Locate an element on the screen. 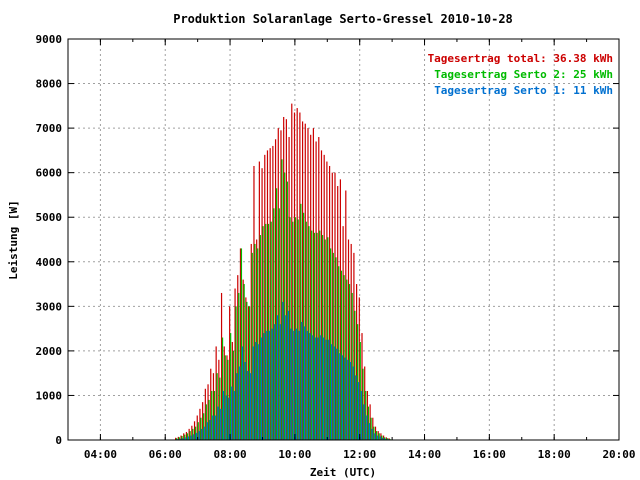 The image size is (640, 480). y-tick-label: 3000 is located at coordinates (49, 306).